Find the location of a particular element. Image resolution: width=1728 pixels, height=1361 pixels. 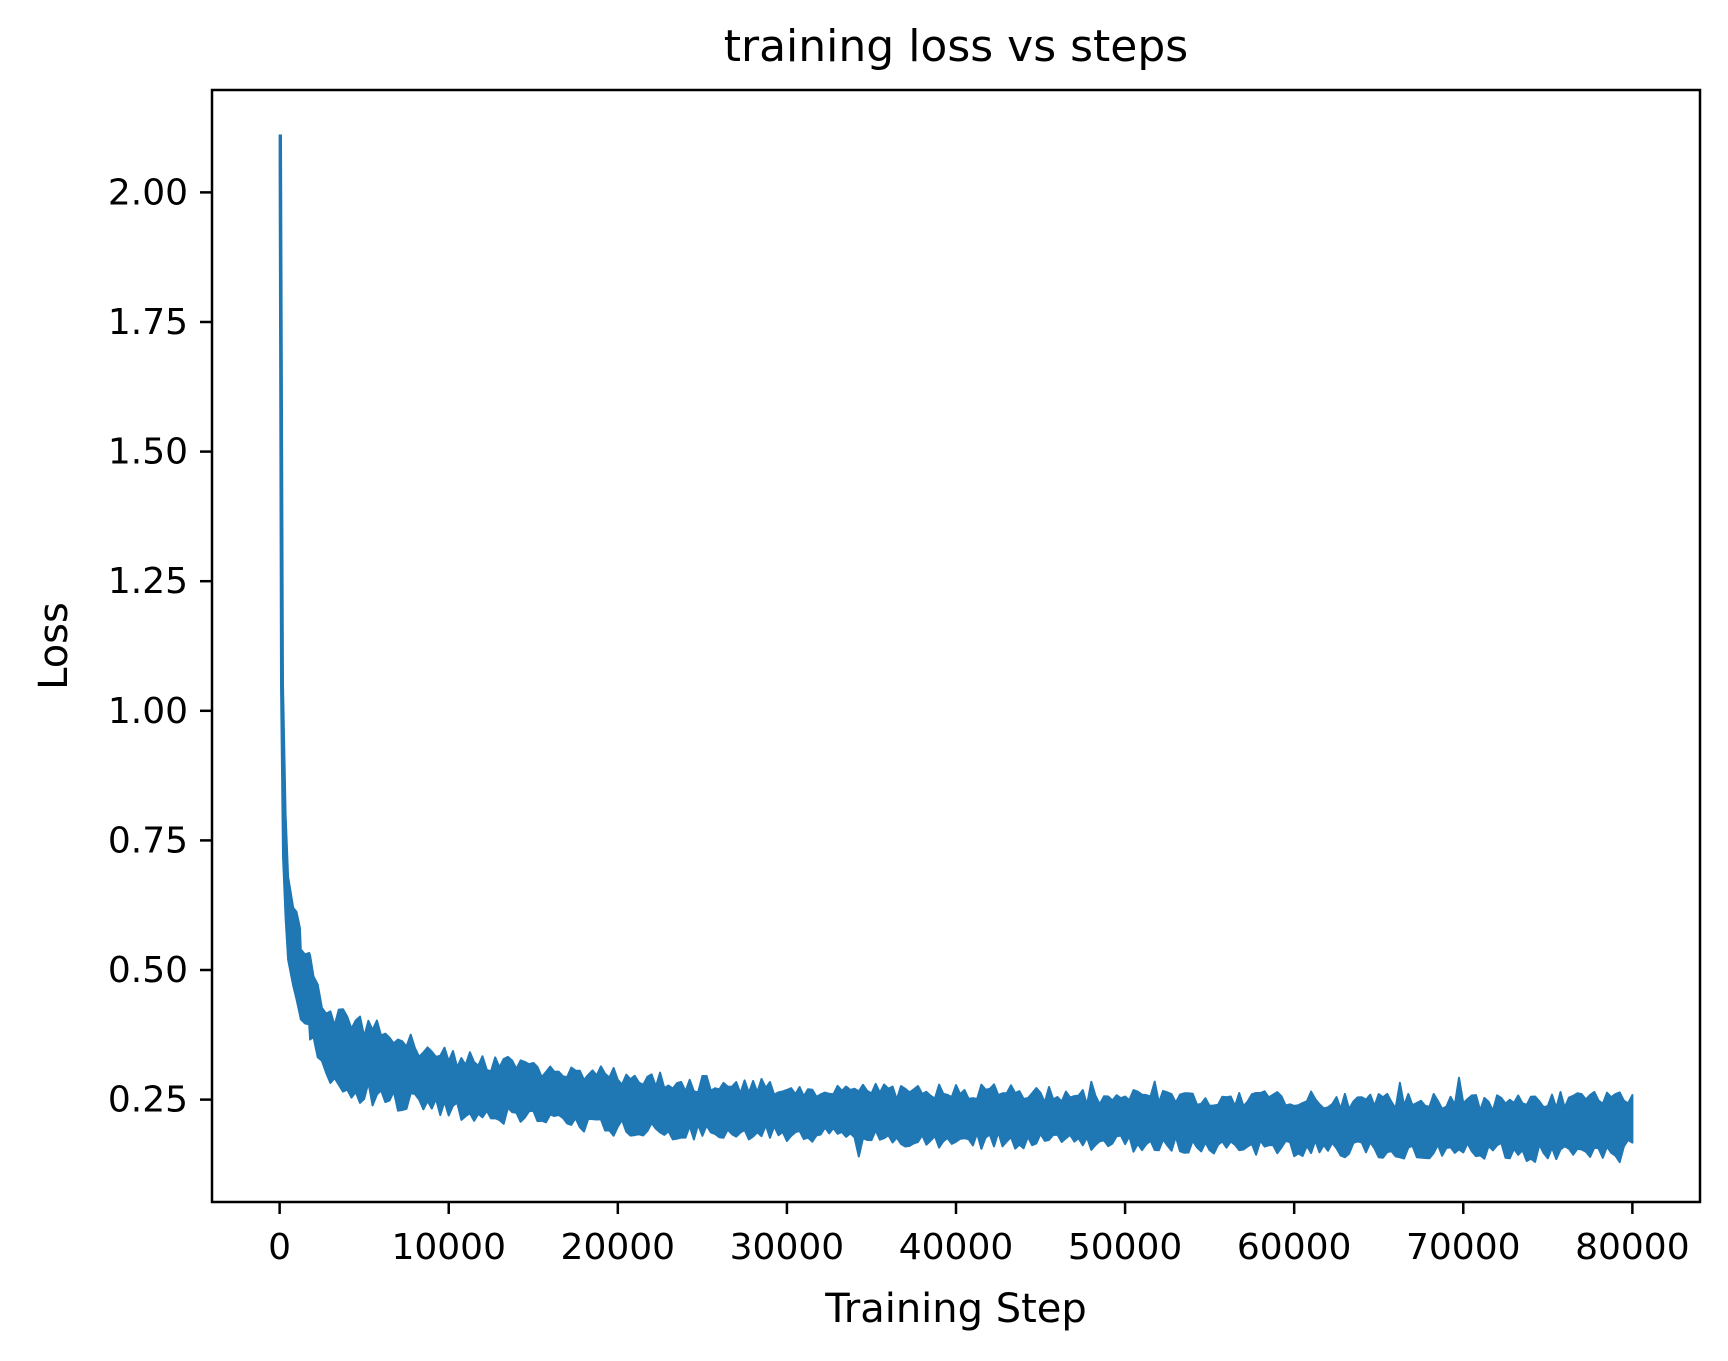

x-tick-label: 40000 is located at coordinates (956, 1247).